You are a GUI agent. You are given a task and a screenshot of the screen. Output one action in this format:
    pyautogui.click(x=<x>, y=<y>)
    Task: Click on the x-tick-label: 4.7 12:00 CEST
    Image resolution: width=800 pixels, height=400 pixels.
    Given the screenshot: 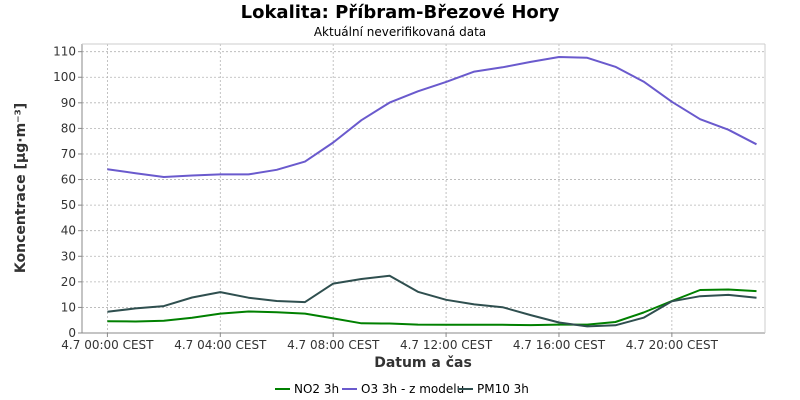 What is the action you would take?
    pyautogui.click(x=446, y=345)
    